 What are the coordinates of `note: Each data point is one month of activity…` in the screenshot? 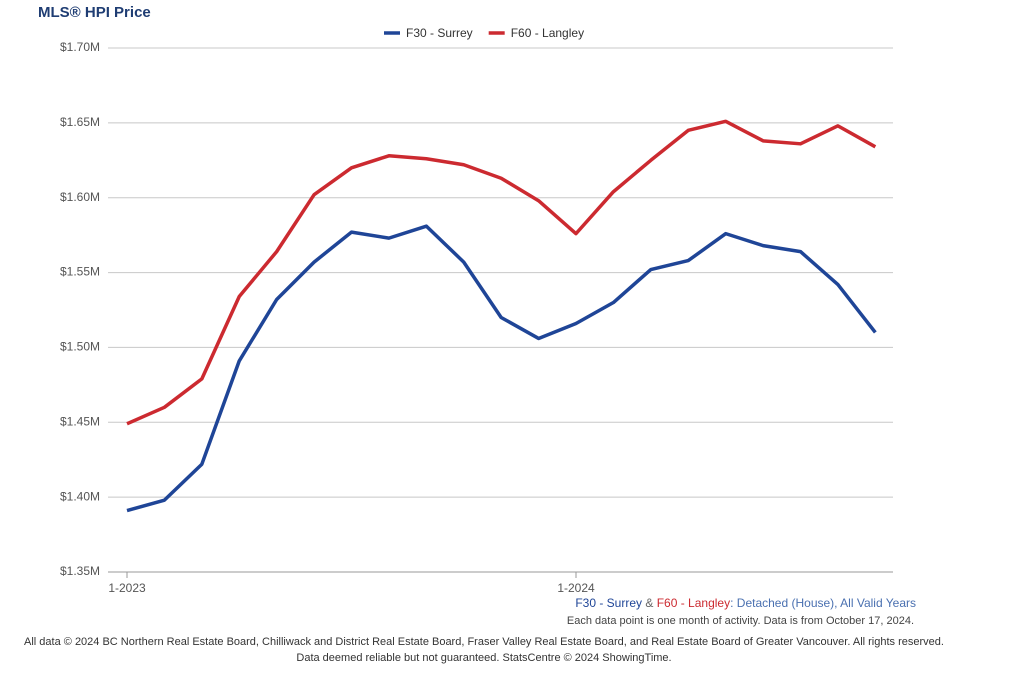 It's located at (740, 621).